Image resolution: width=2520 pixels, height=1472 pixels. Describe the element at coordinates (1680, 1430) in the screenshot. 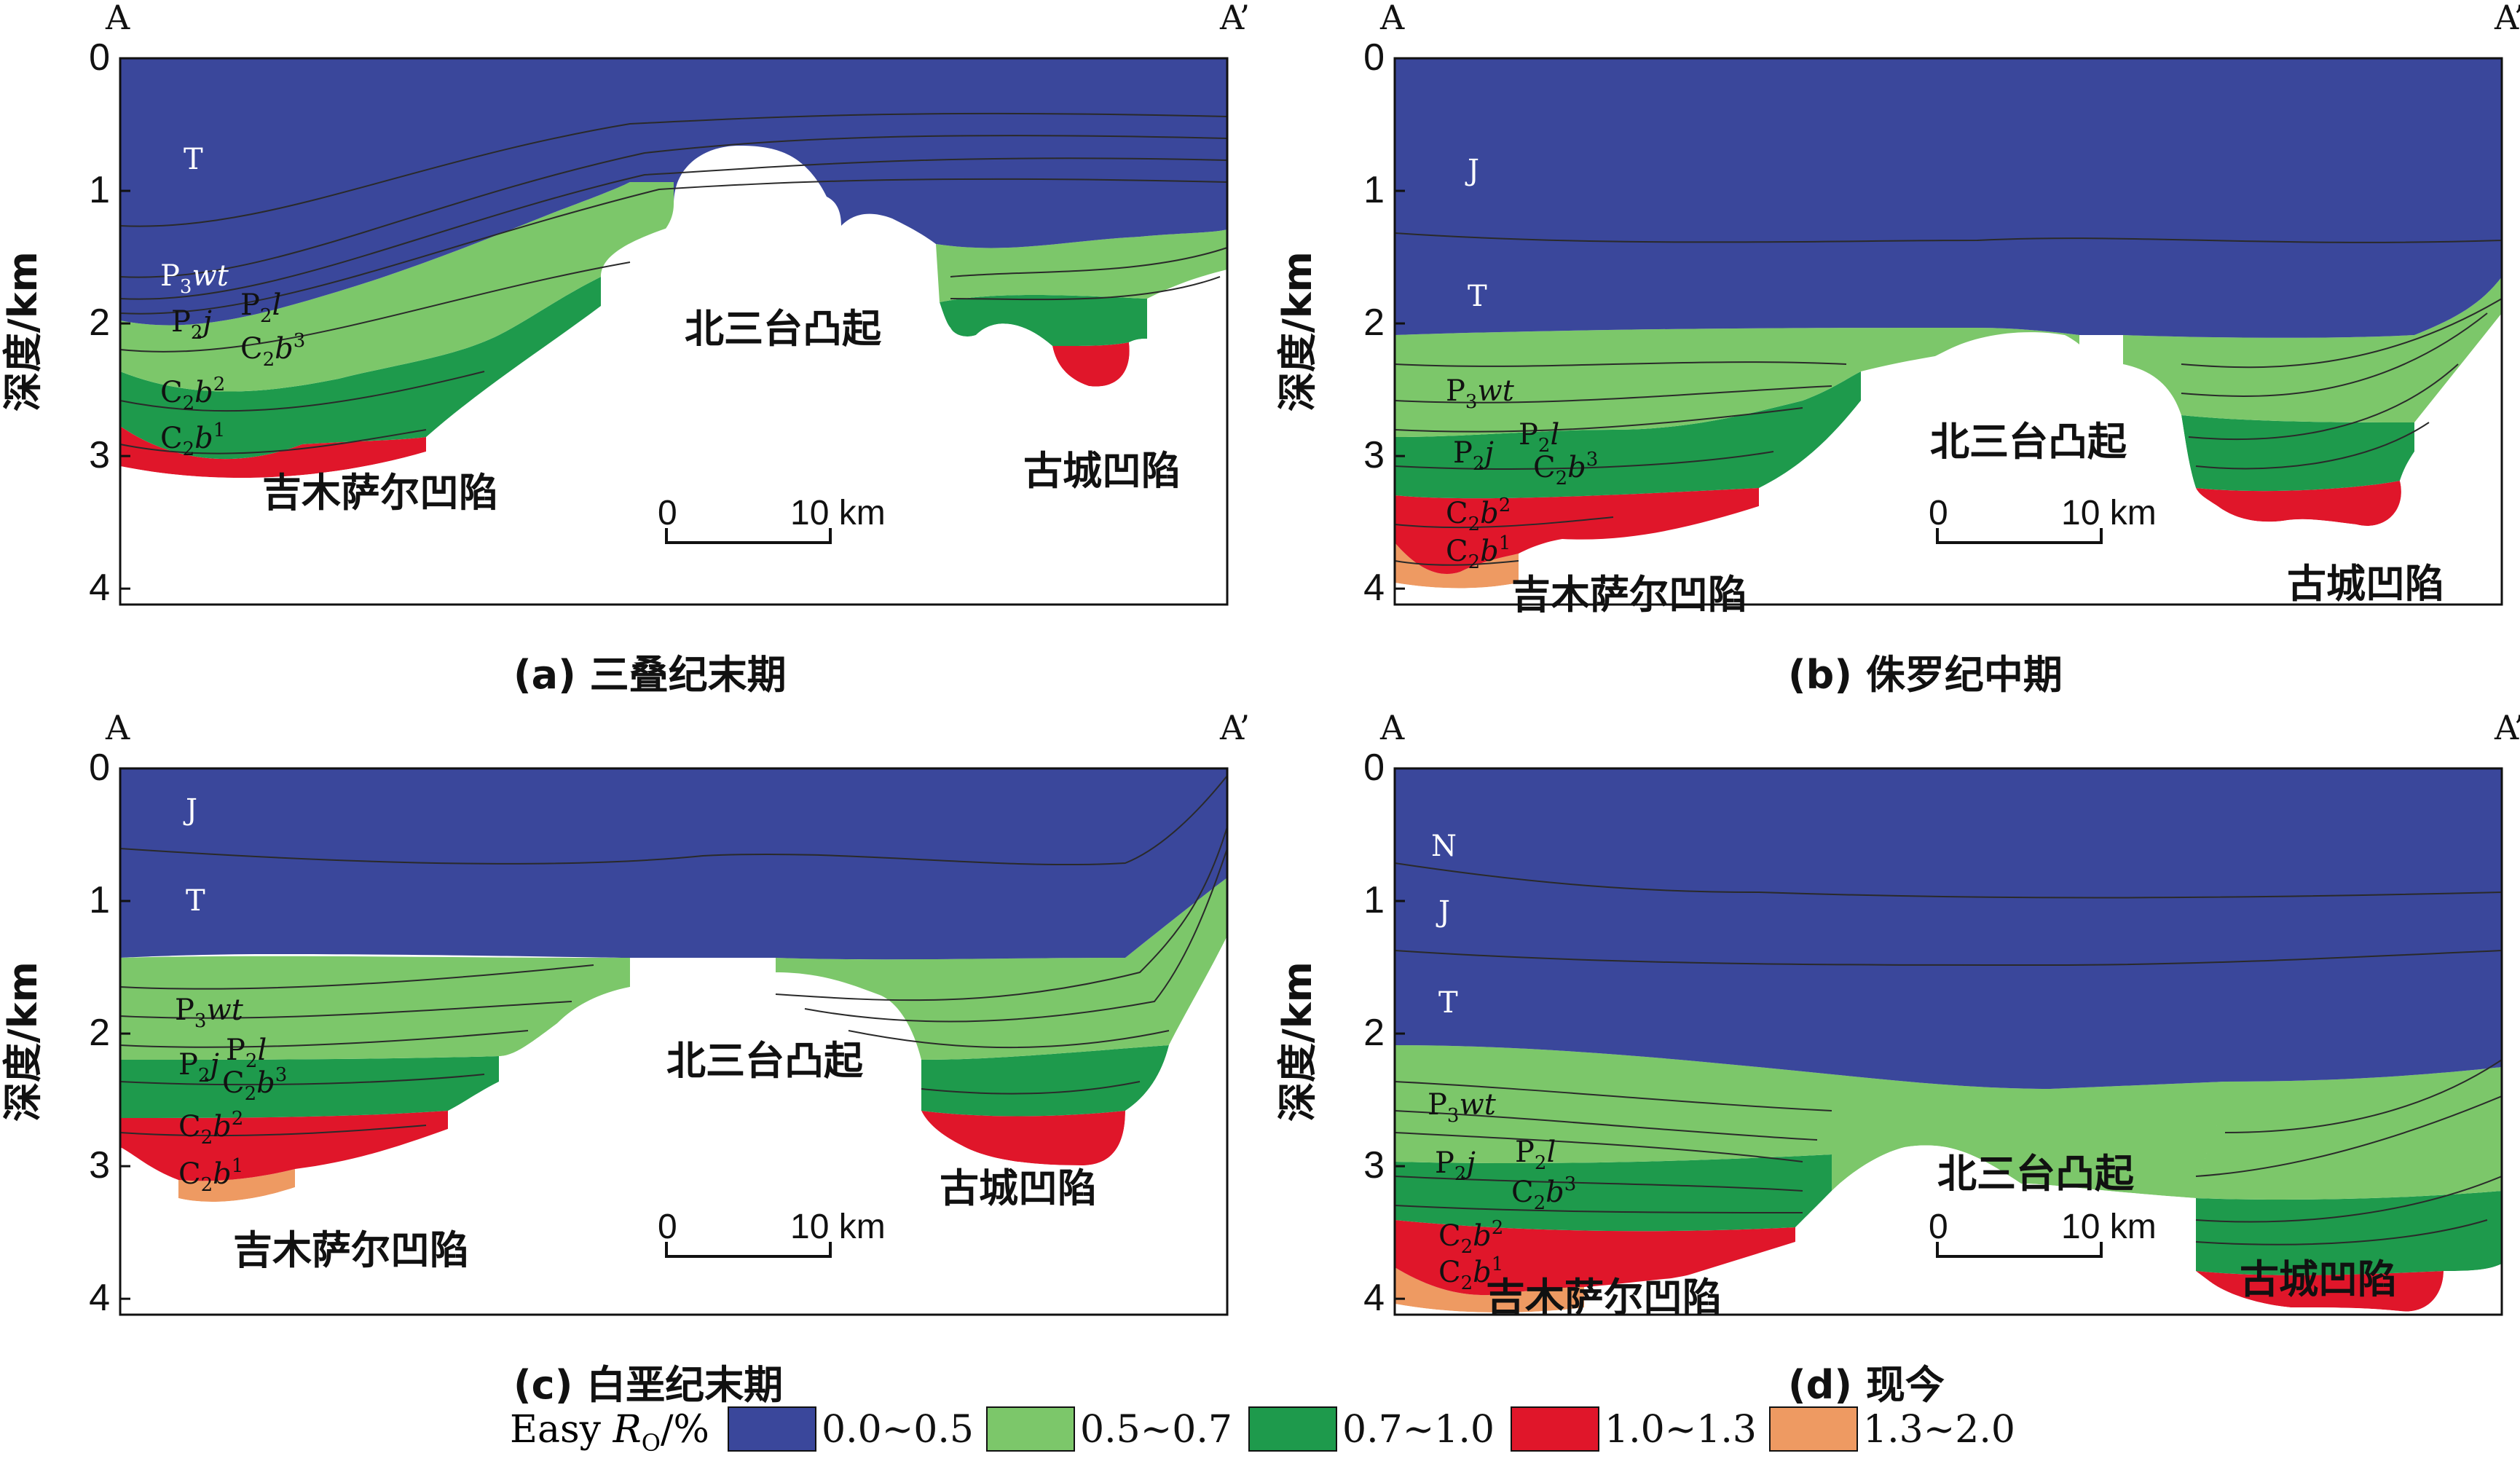

I see `legend-range-label: 1.0~1.3` at that location.